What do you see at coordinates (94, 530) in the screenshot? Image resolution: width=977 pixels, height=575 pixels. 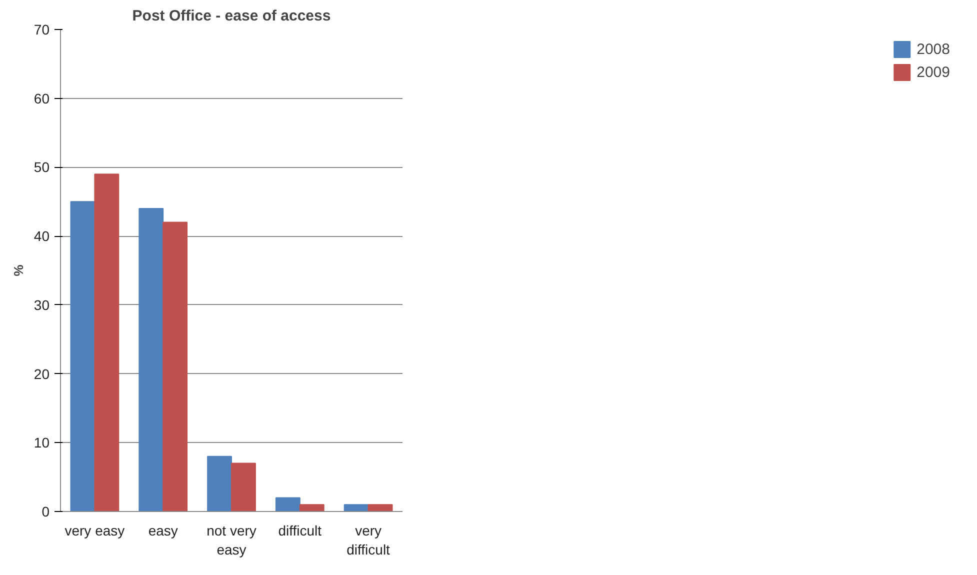 I see `x-tick-label: very easy` at bounding box center [94, 530].